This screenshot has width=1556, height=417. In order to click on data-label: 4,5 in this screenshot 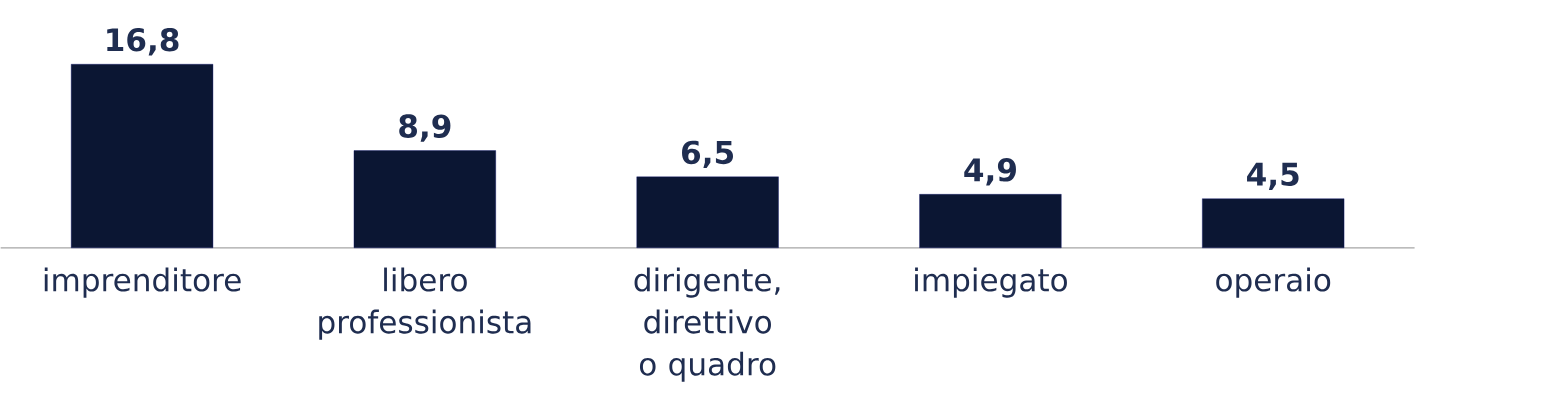, I will do `click(1273, 176)`.